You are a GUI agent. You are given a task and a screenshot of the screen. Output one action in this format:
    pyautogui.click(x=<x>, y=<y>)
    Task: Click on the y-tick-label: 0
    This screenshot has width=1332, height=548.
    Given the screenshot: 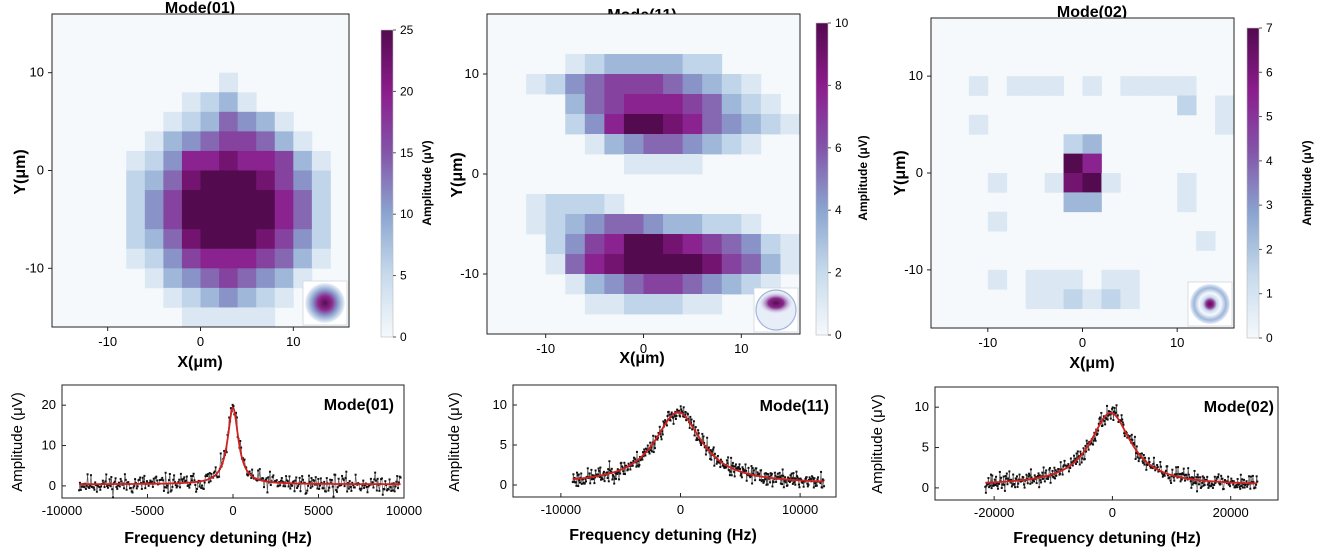 What is the action you would take?
    pyautogui.click(x=919, y=172)
    